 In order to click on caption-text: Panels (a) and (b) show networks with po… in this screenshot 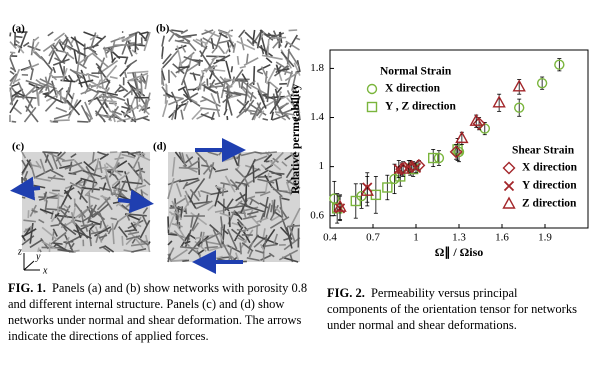, I will do `click(158, 312)`.